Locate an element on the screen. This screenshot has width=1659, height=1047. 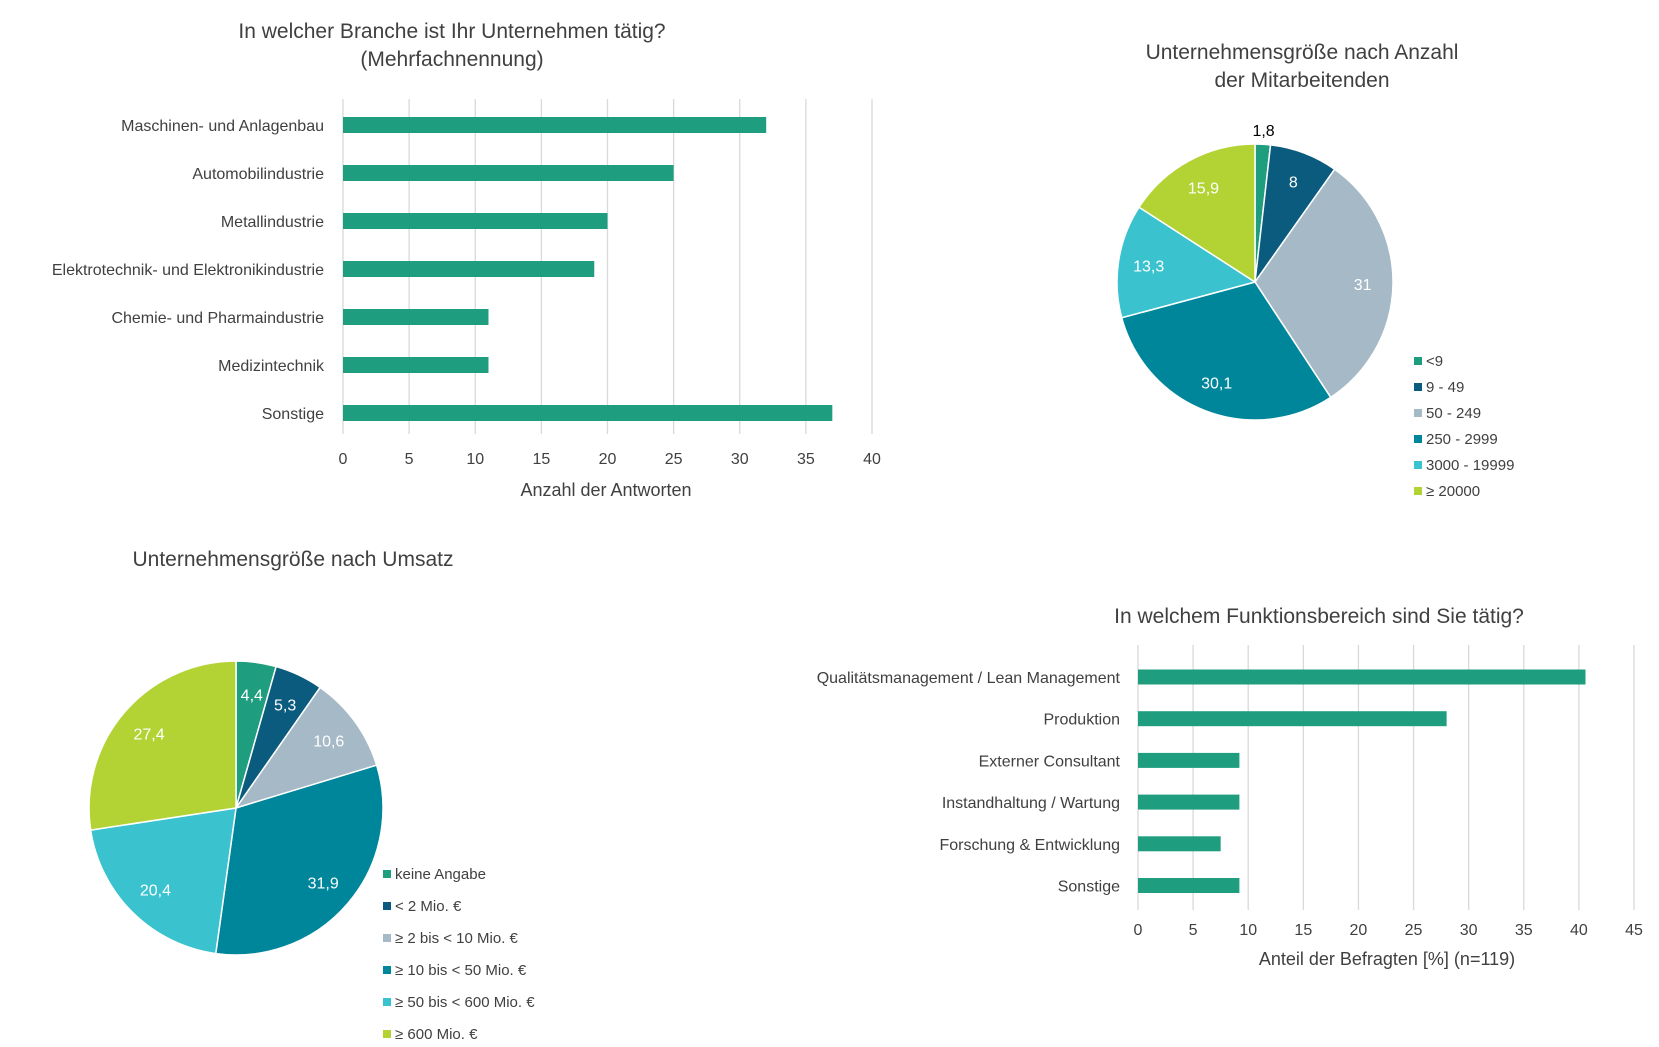
legend-label: keine Angabe is located at coordinates (440, 874).